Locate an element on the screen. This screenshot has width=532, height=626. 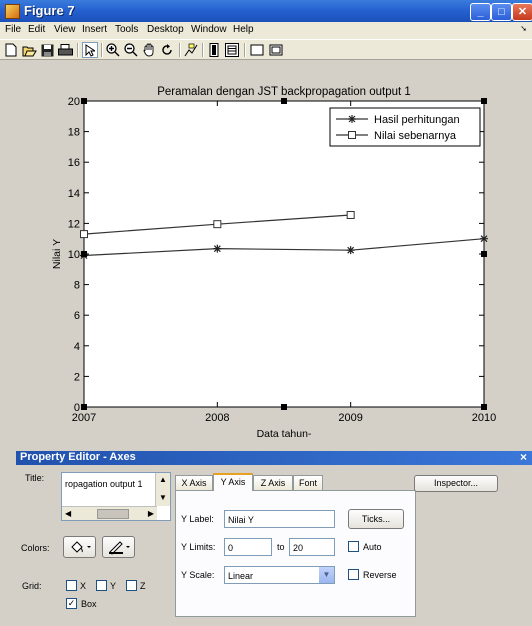
new-figure-icon is located at coordinates (11, 50).